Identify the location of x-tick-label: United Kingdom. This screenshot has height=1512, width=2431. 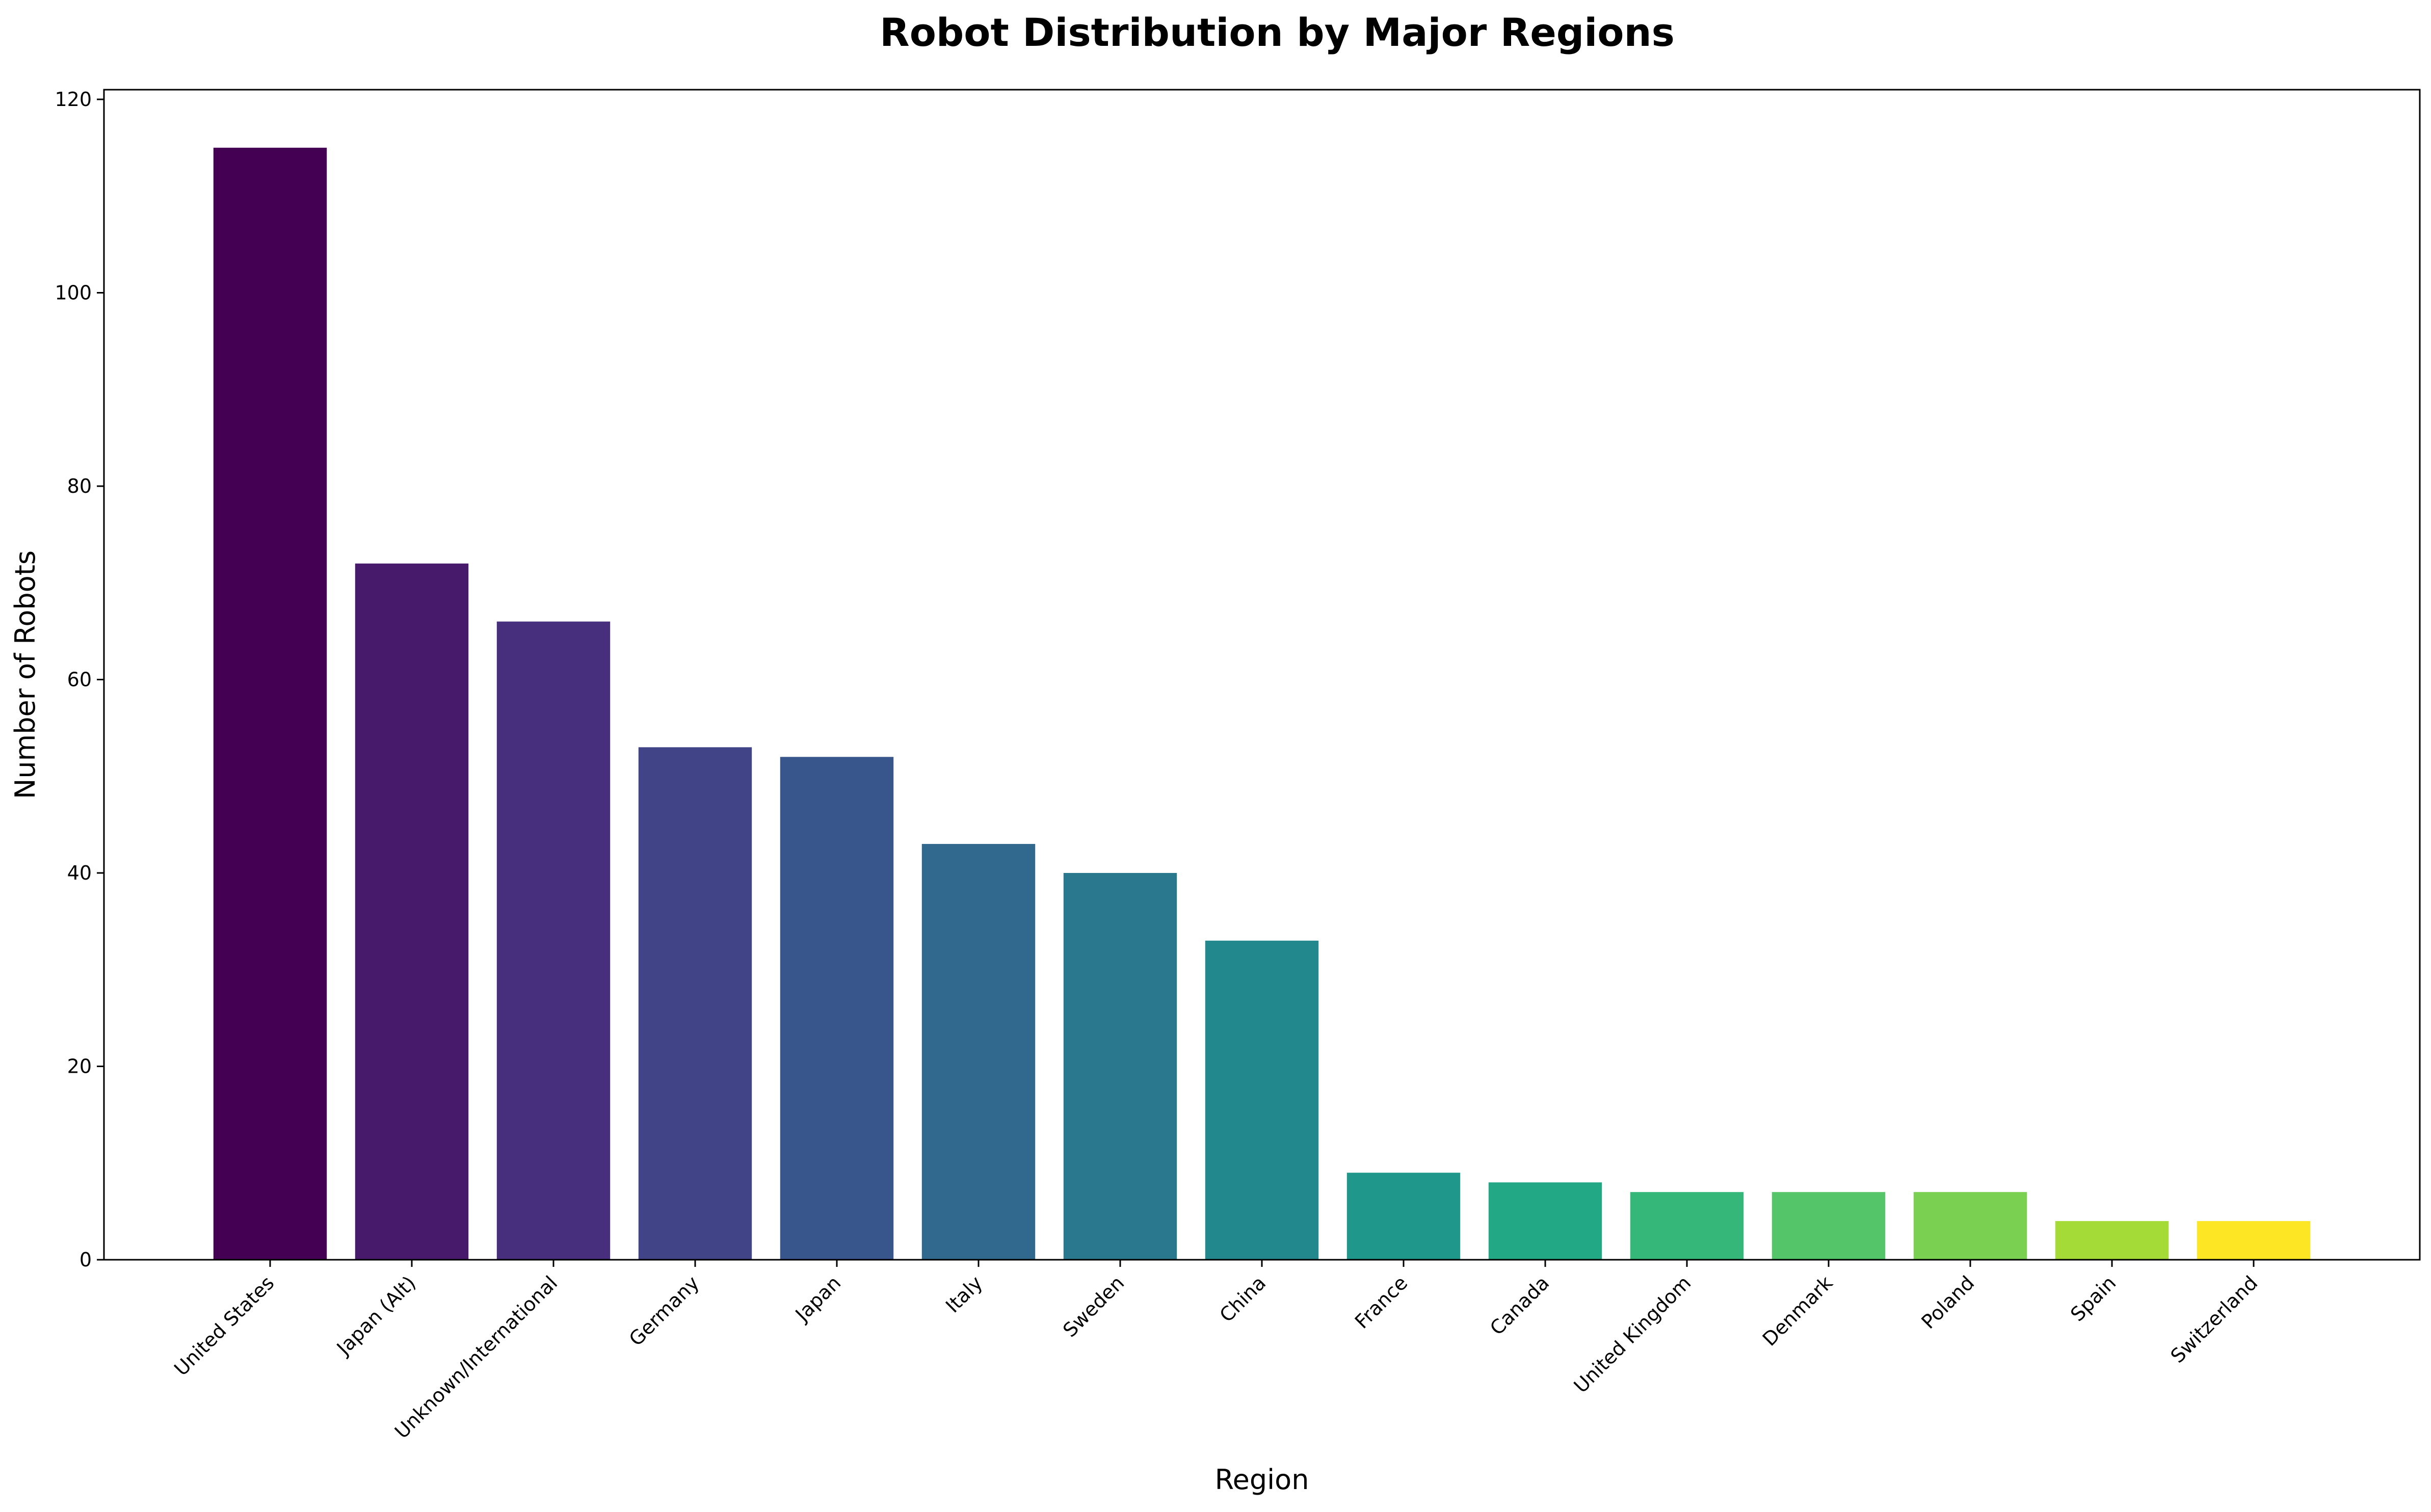
(1633, 1334).